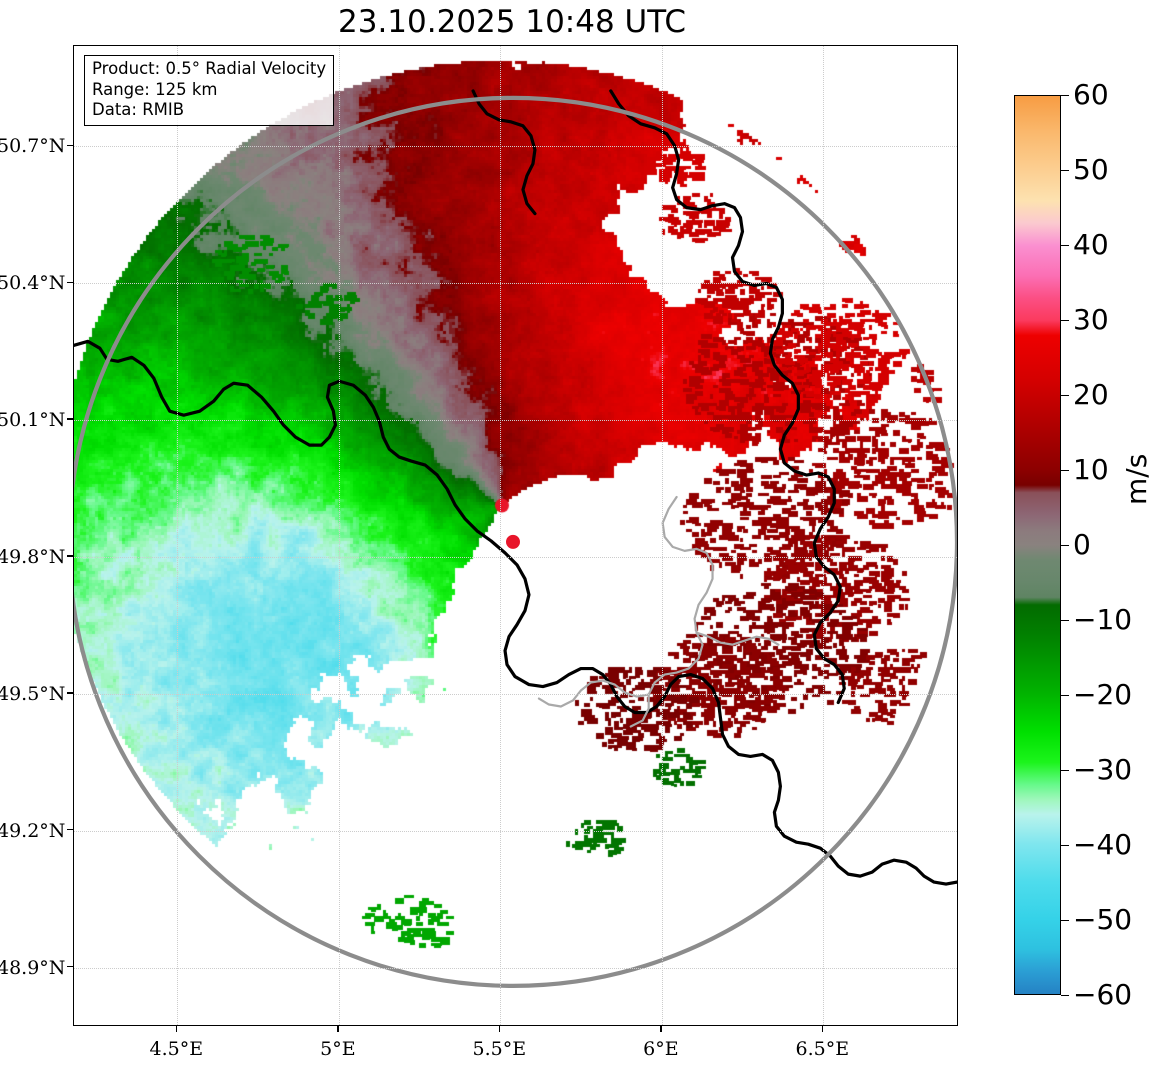 This screenshot has height=1081, width=1171. What do you see at coordinates (209, 68) in the screenshot?
I see `info-product-line: Product: 0.5° Radial Velocity` at bounding box center [209, 68].